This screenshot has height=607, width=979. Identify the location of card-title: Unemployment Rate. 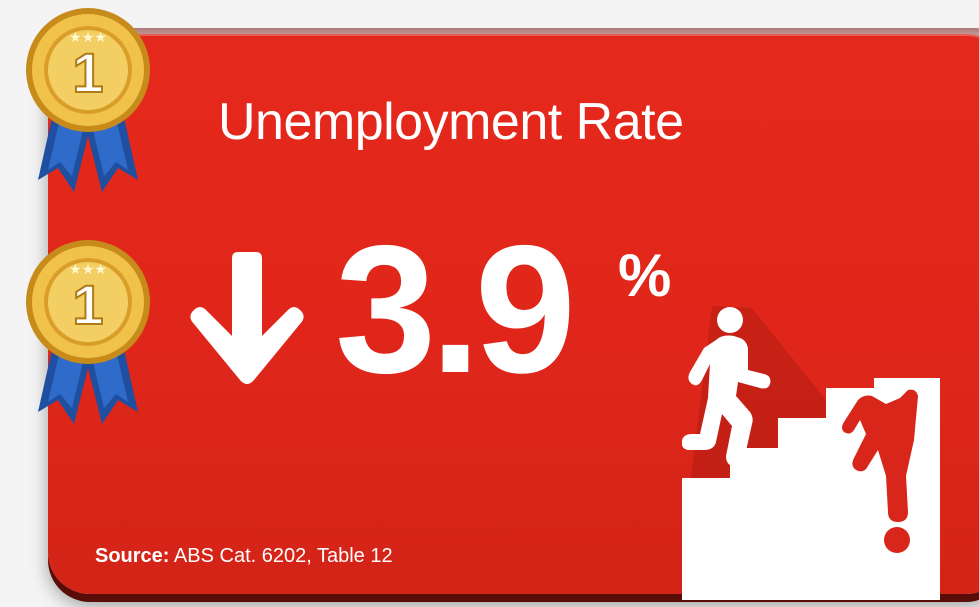
(451, 122).